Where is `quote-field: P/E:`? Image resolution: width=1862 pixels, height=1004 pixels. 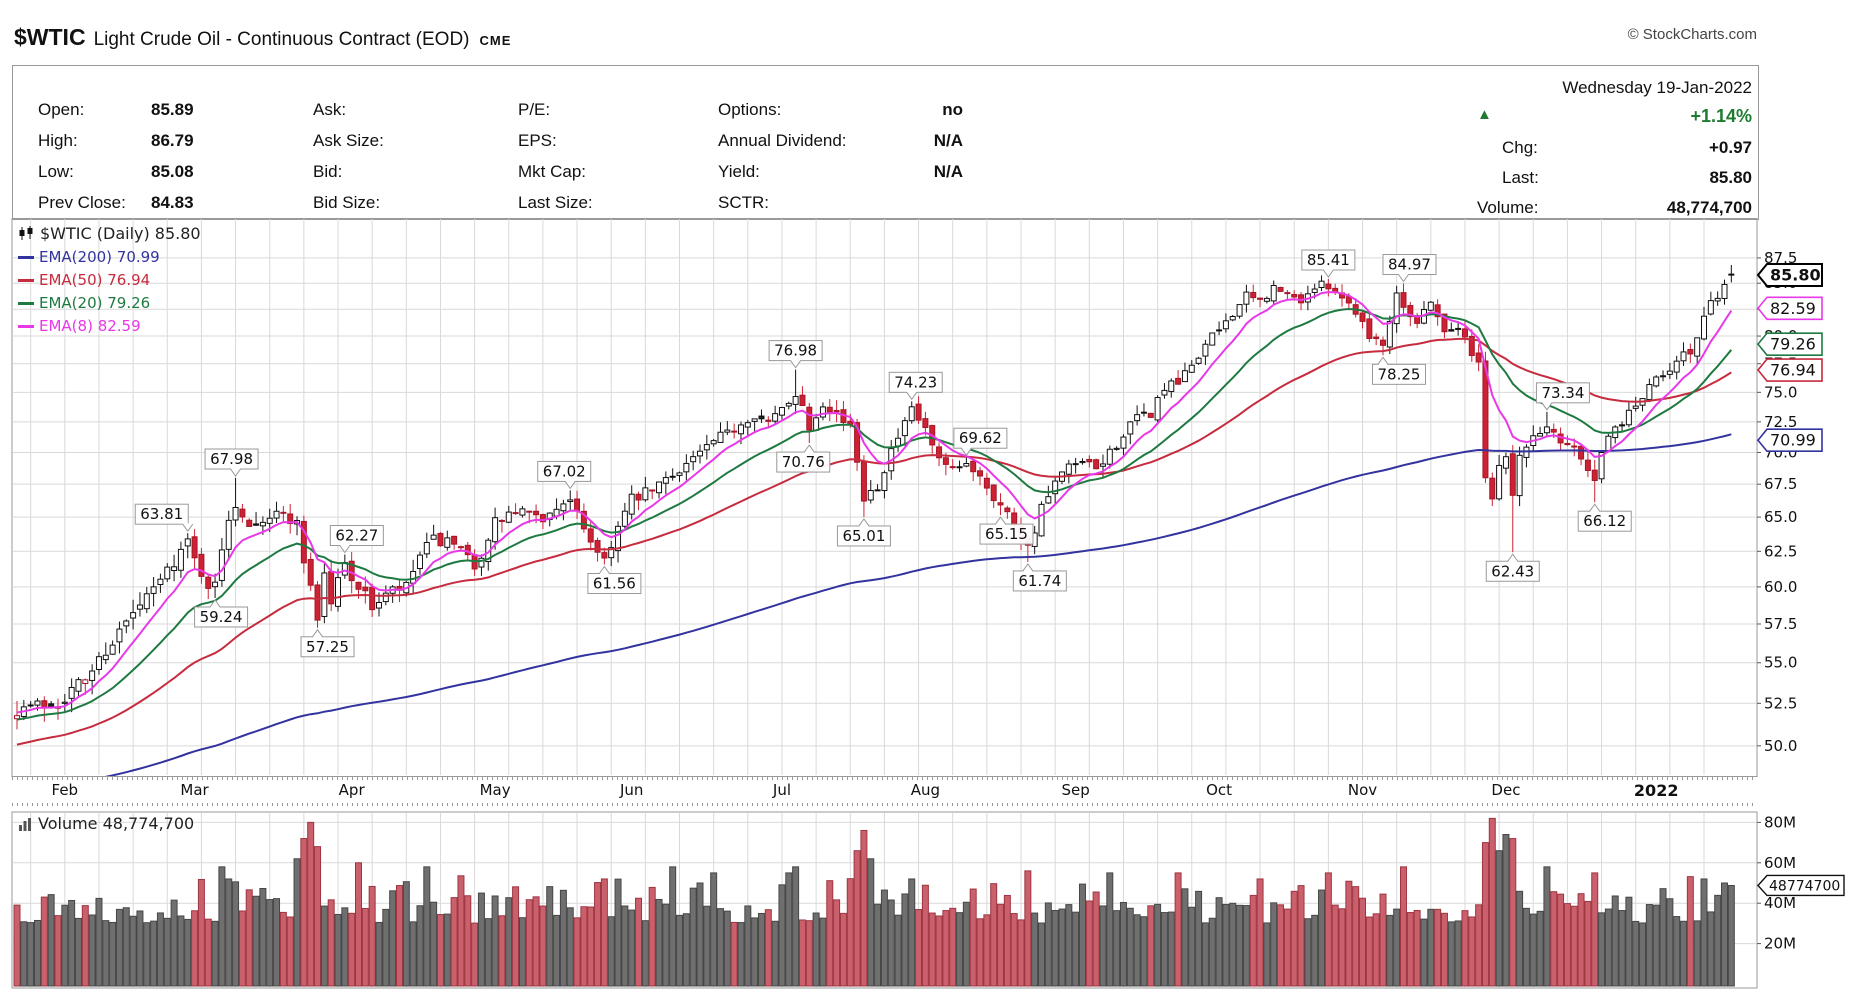
quote-field: P/E: is located at coordinates (615, 111).